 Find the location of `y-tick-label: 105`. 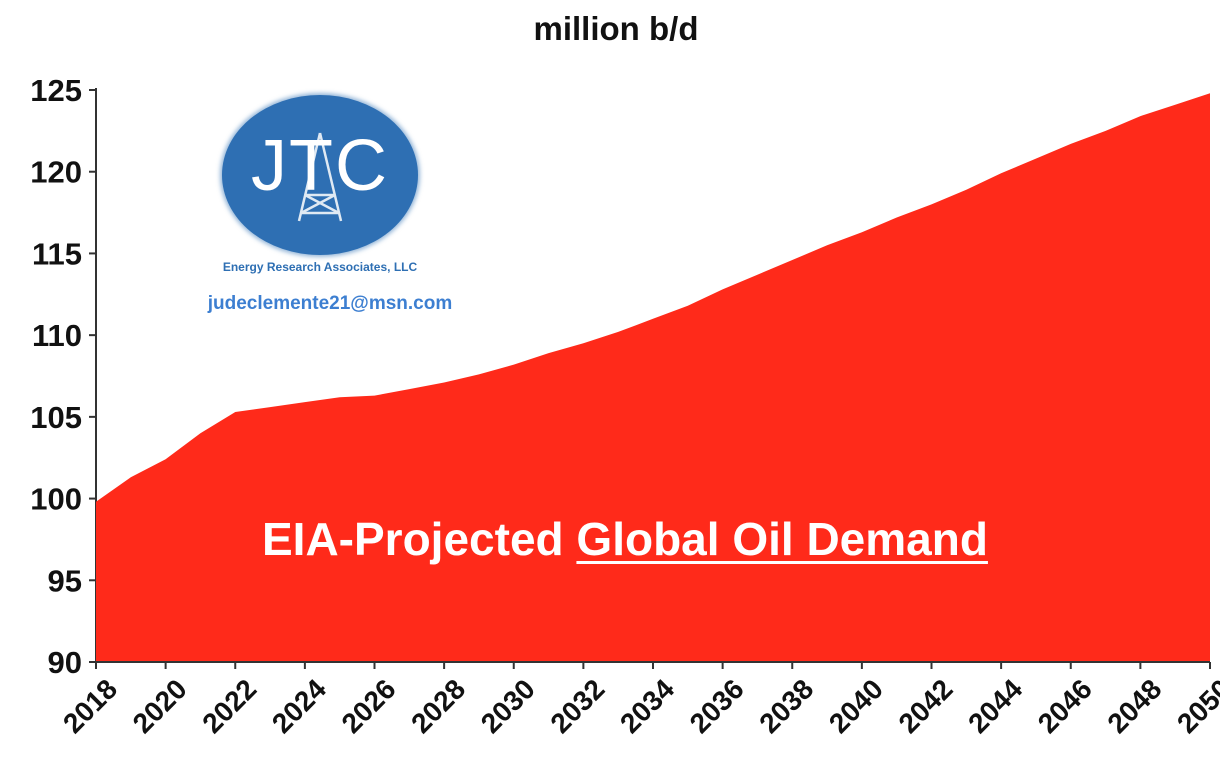

y-tick-label: 105 is located at coordinates (56, 417).